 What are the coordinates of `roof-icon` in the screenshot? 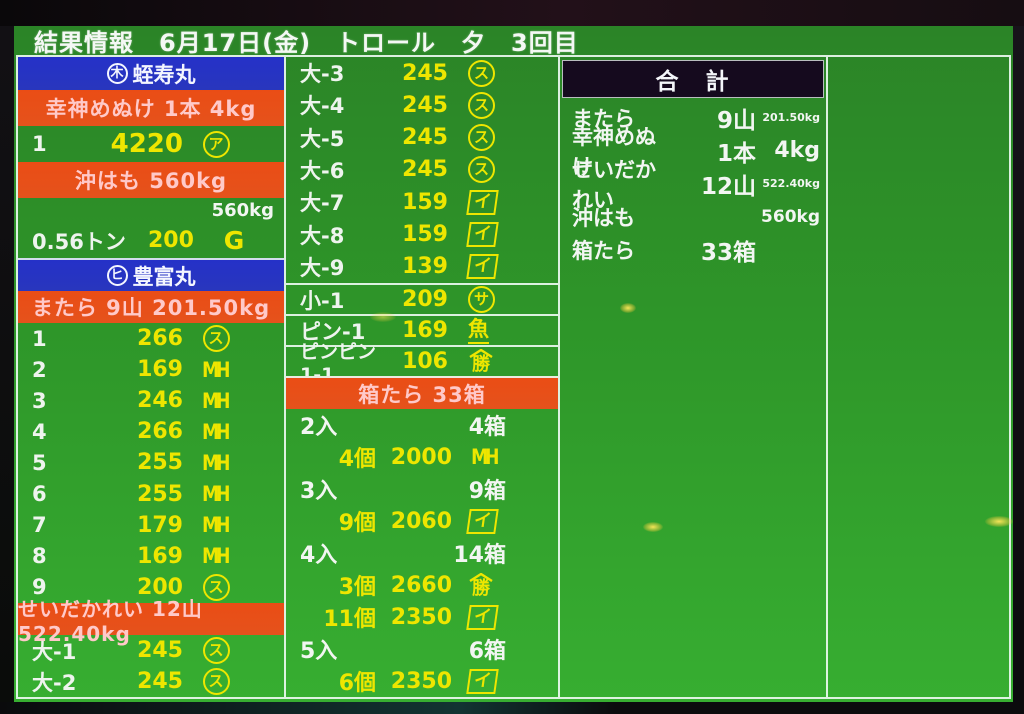 It's located at (481, 353).